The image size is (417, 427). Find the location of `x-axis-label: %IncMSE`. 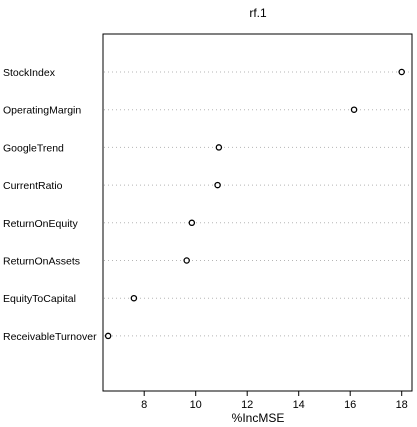

x-axis-label: %IncMSE is located at coordinates (258, 418).